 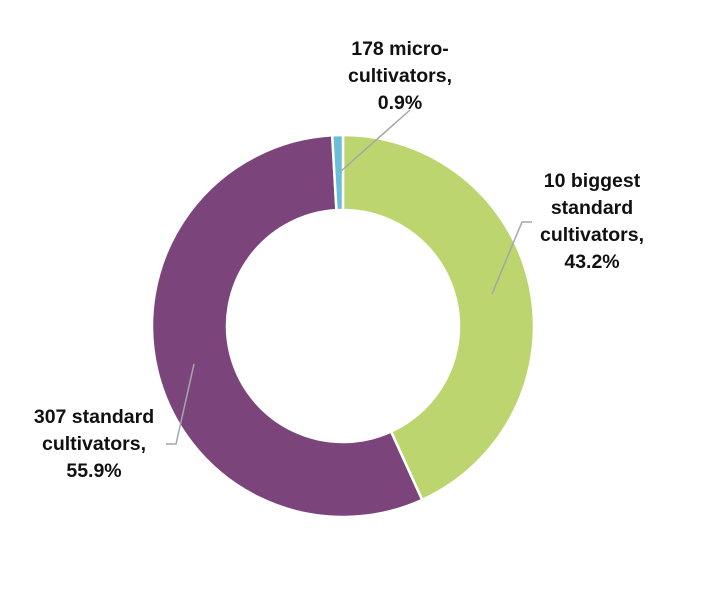 I want to click on label-line: 0.9%, so click(x=400, y=103).